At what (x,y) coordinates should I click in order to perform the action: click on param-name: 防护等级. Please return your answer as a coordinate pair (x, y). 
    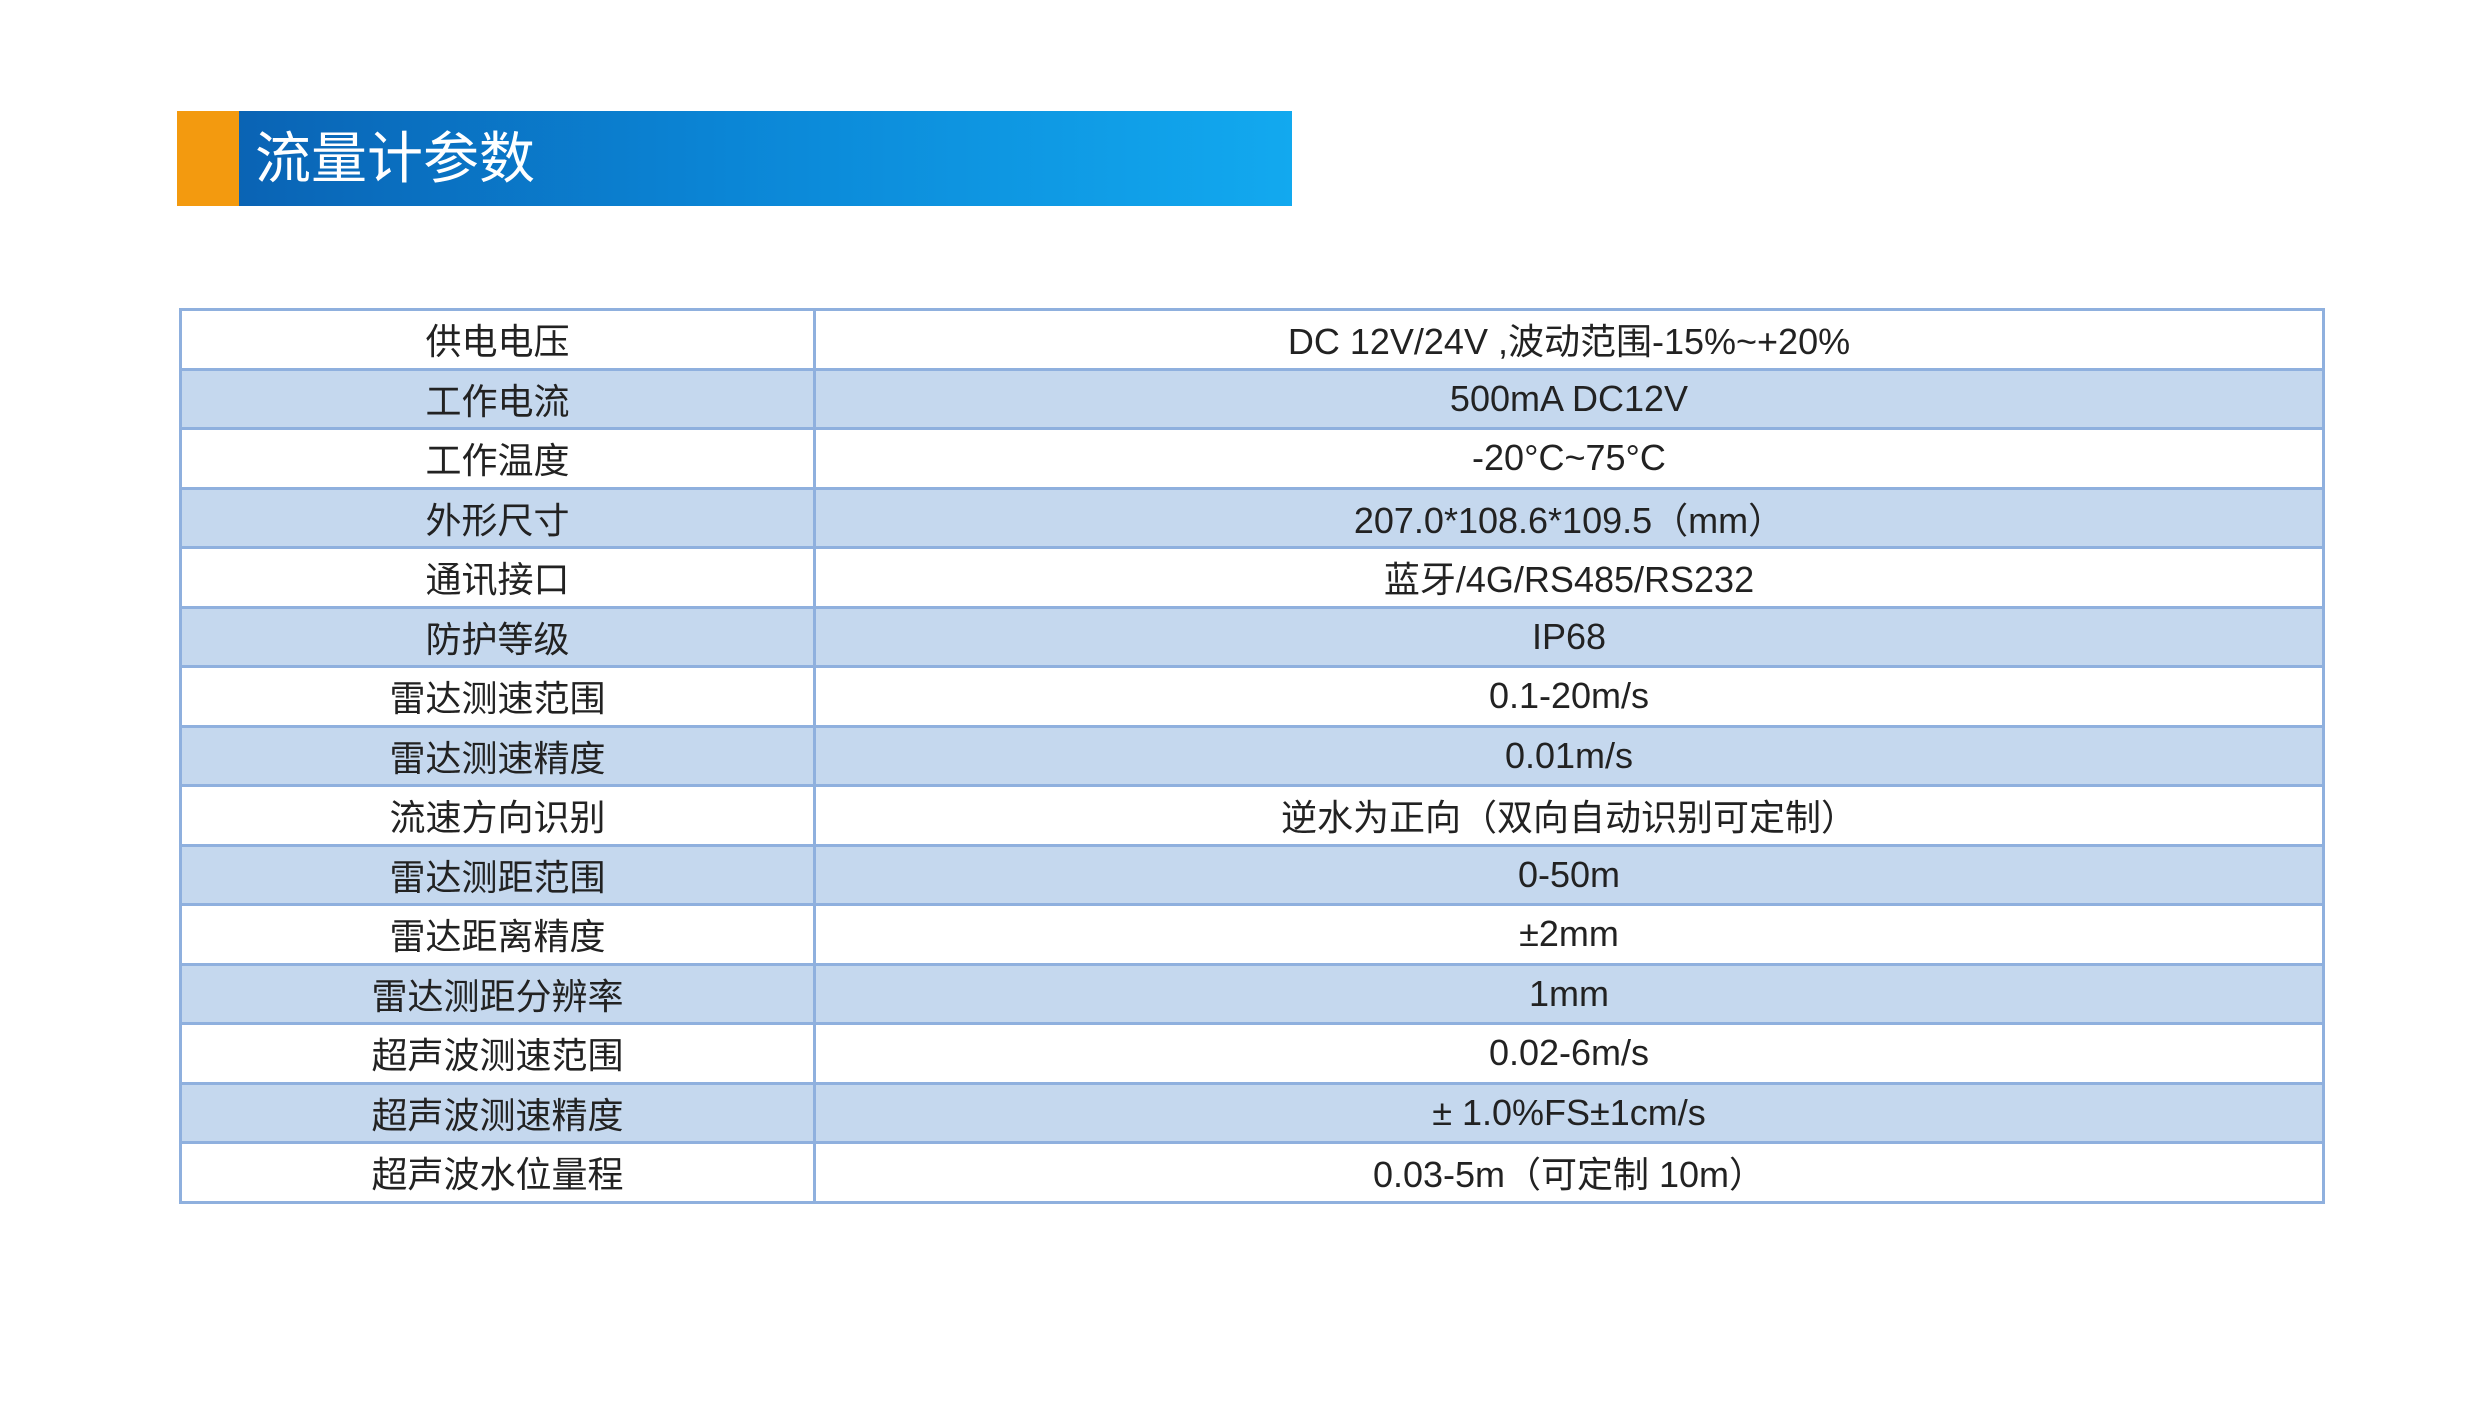
    Looking at the image, I should click on (497, 636).